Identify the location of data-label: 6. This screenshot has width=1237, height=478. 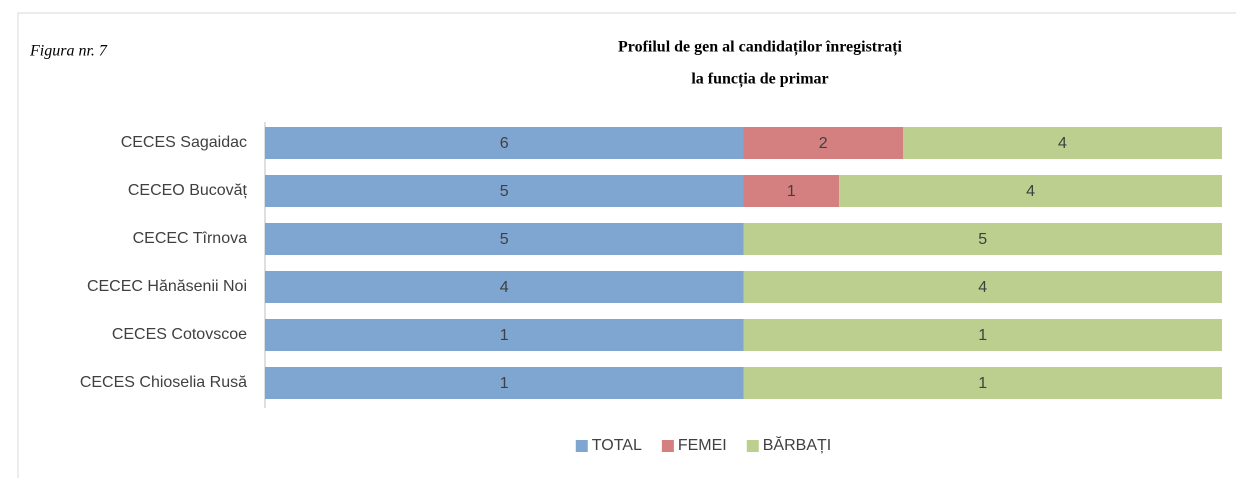
(504, 143).